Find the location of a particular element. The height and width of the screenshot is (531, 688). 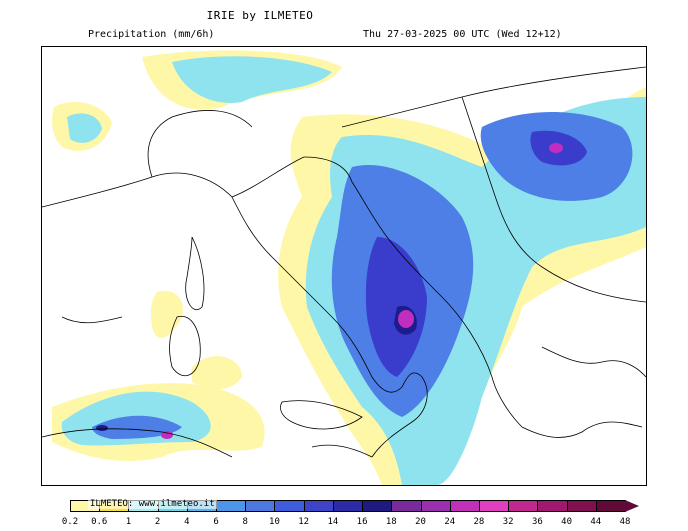

colorbar-lead-arrow is located at coordinates (55, 506).